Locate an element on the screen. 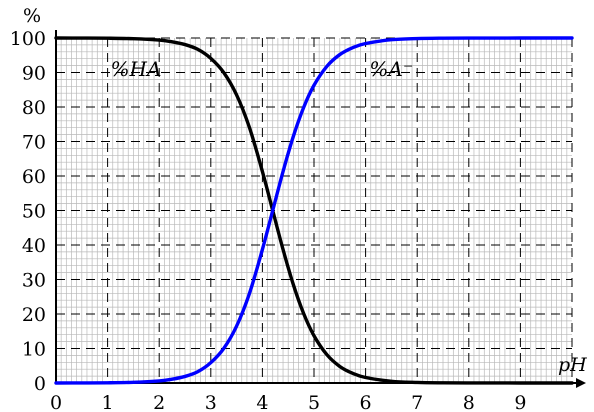  y-tick-label: 70 is located at coordinates (34, 143).